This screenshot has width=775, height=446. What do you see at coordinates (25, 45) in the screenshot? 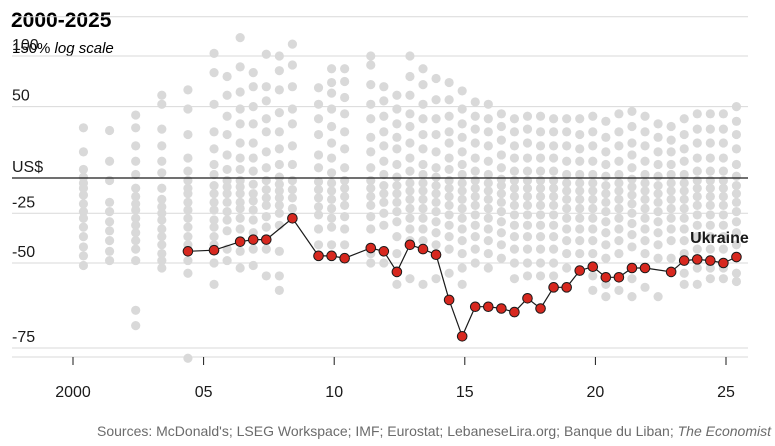
I see `y-tick-label: 100` at bounding box center [25, 45].